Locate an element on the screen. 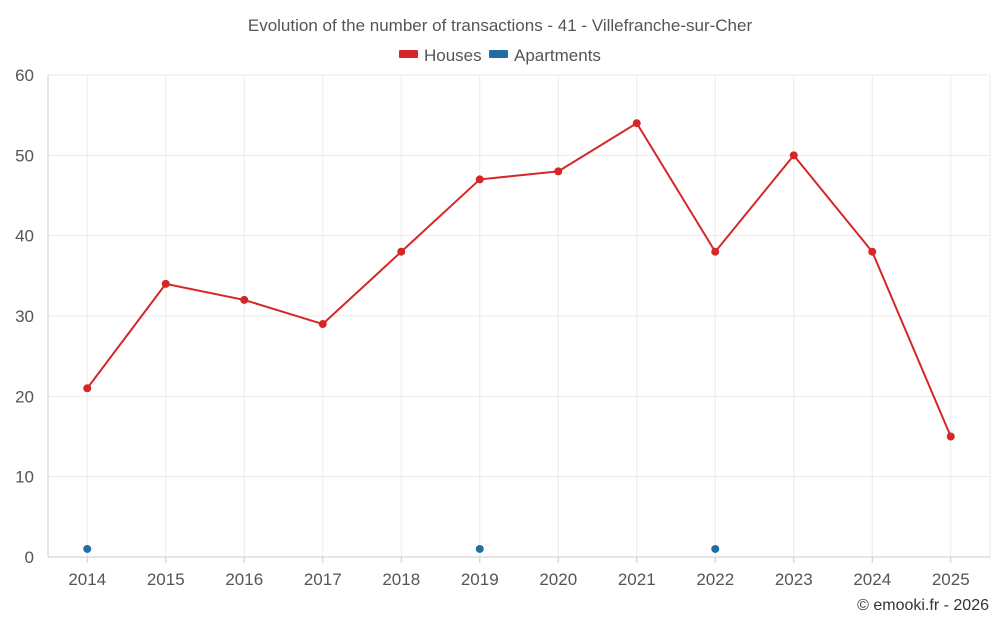  legend-label: Apartments is located at coordinates (557, 55).